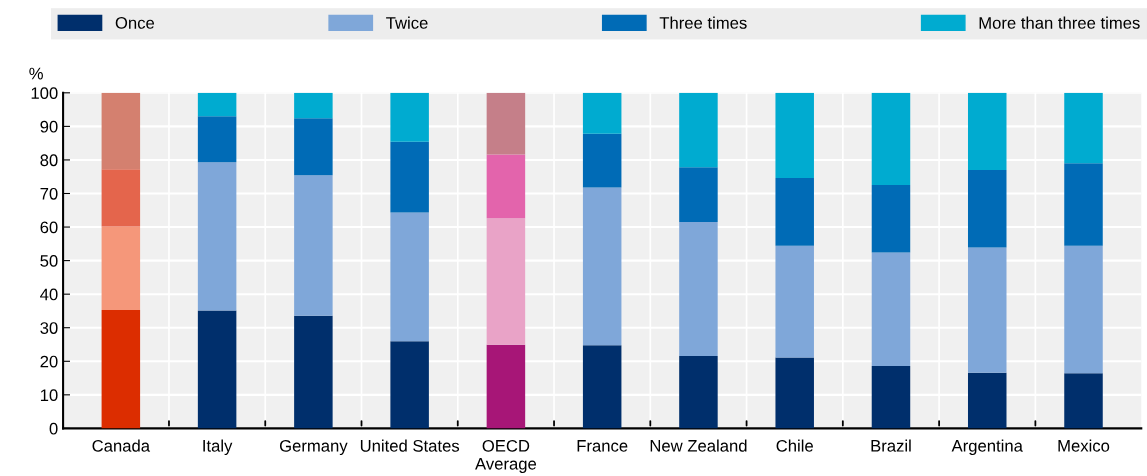 The width and height of the screenshot is (1147, 476). What do you see at coordinates (49, 361) in the screenshot?
I see `y-tick-label: 20` at bounding box center [49, 361].